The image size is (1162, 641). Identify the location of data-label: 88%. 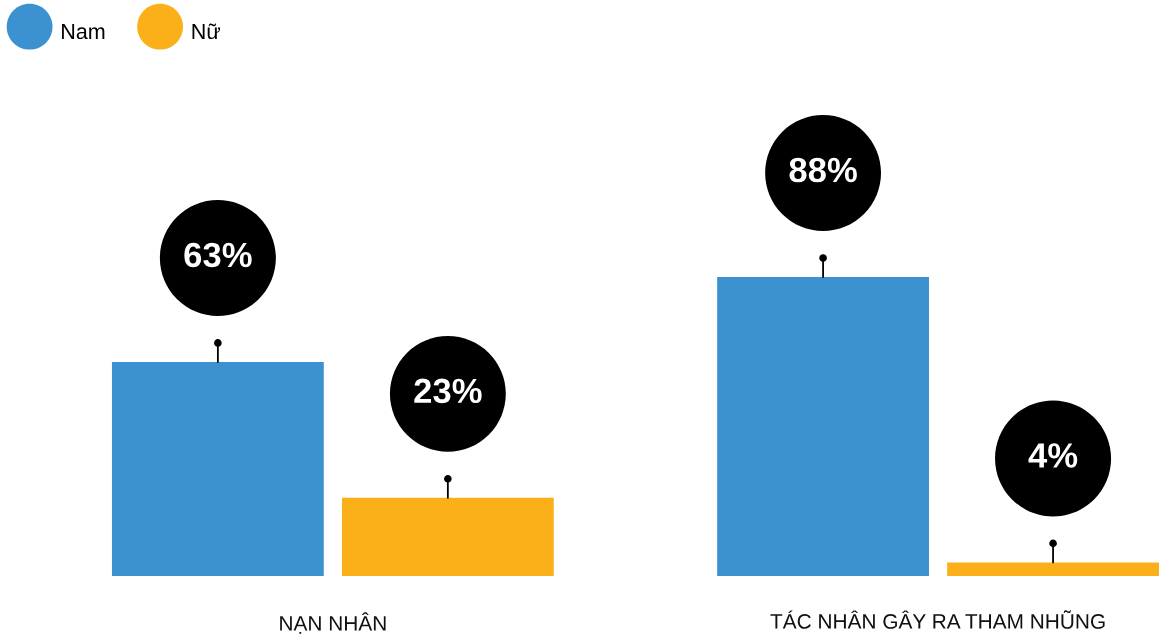
(823, 170).